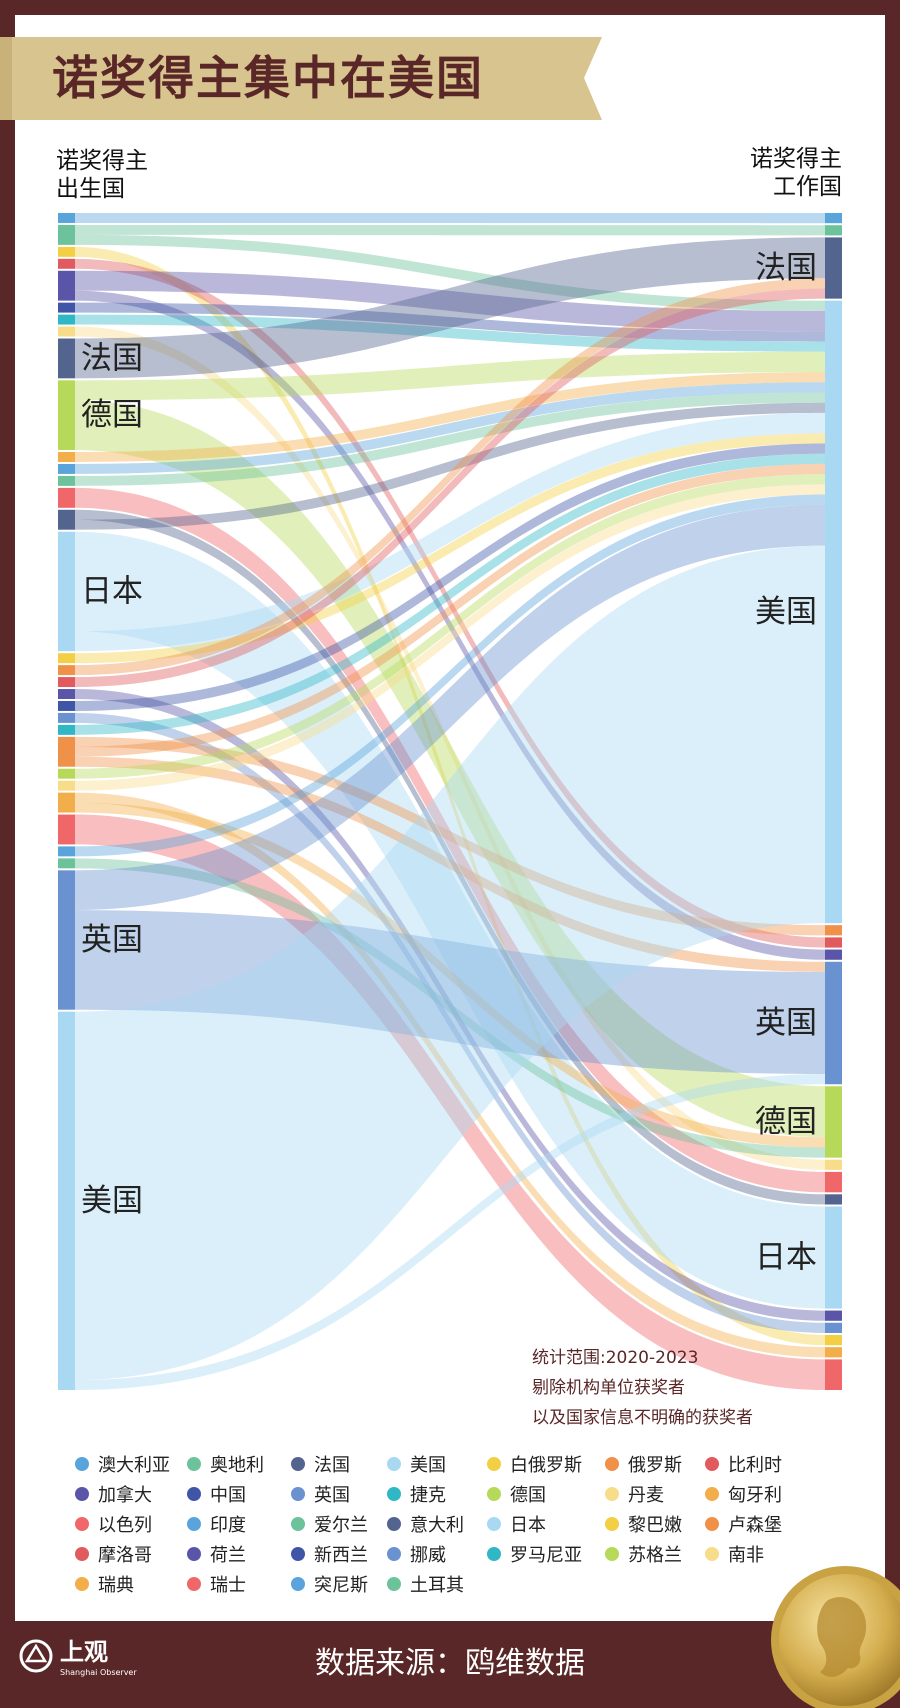 This screenshot has height=1708, width=900. Describe the element at coordinates (546, 1464) in the screenshot. I see `legend-item: 白俄罗斯` at that location.